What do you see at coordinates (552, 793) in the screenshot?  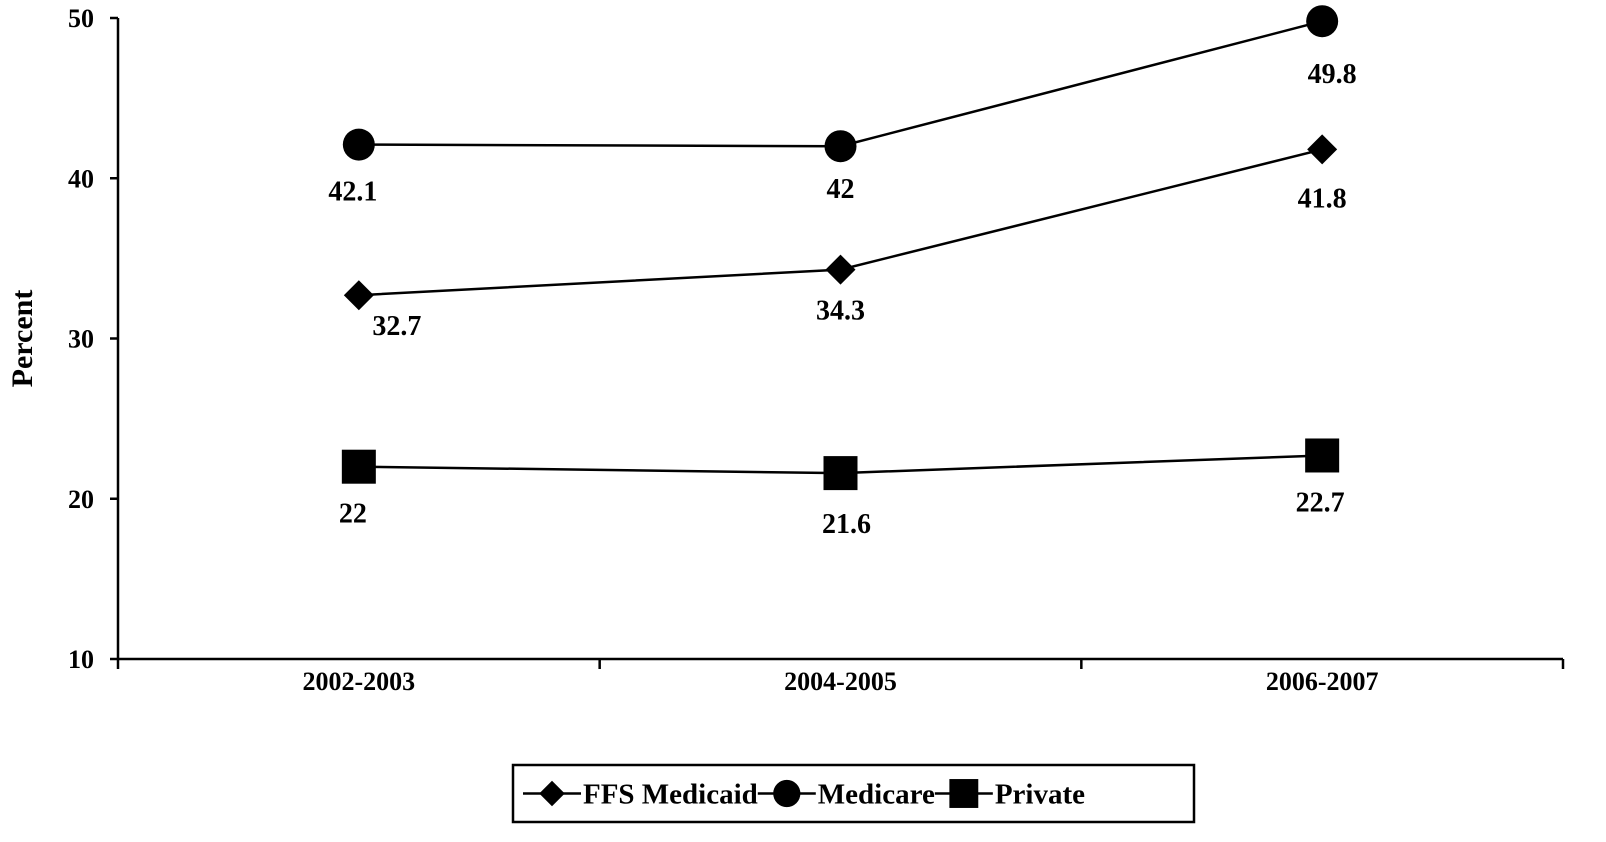 I see `legend-marker-ffs-medicaid` at bounding box center [552, 793].